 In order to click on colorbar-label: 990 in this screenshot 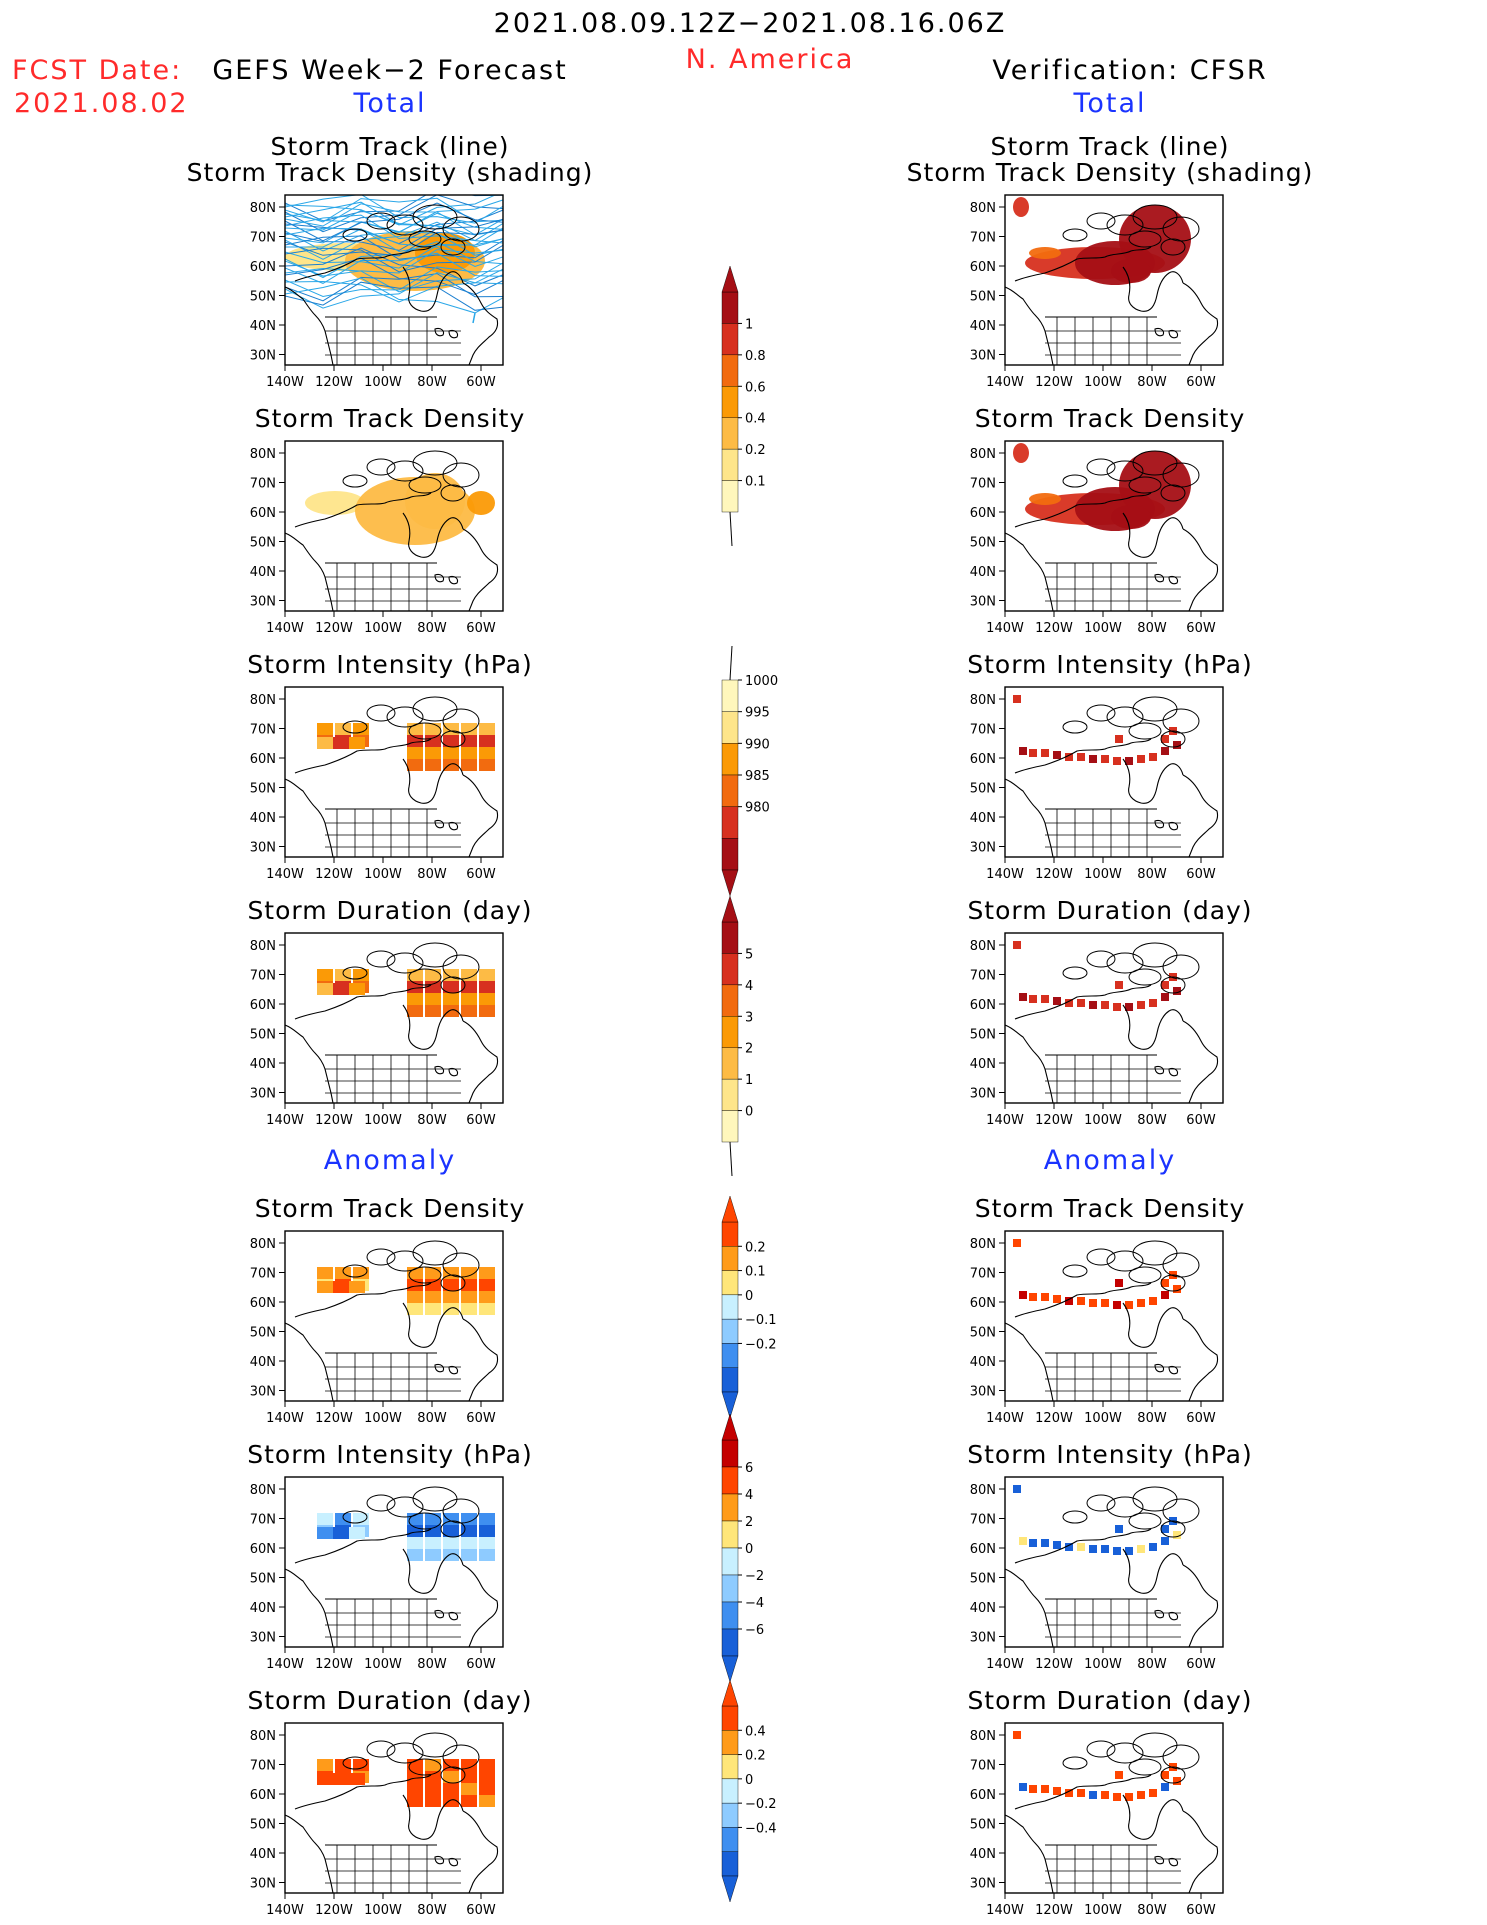, I will do `click(757, 744)`.